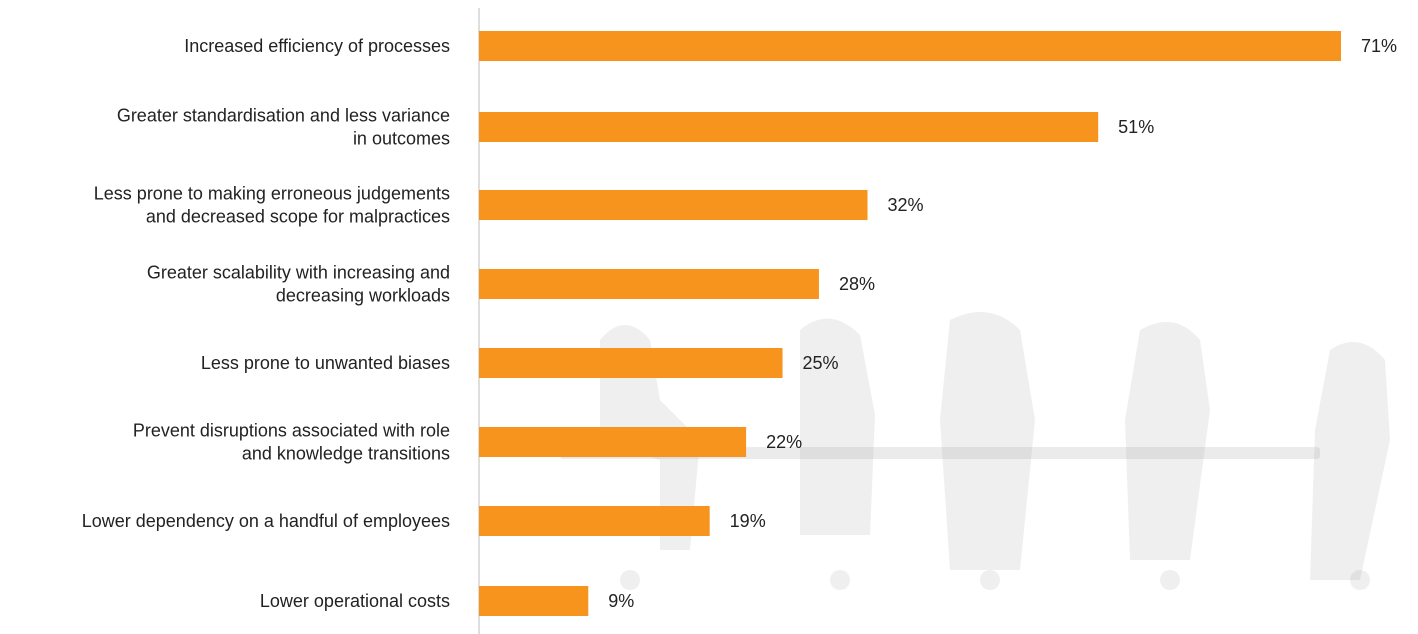  Describe the element at coordinates (821, 363) in the screenshot. I see `value-label-5: 25%` at that location.